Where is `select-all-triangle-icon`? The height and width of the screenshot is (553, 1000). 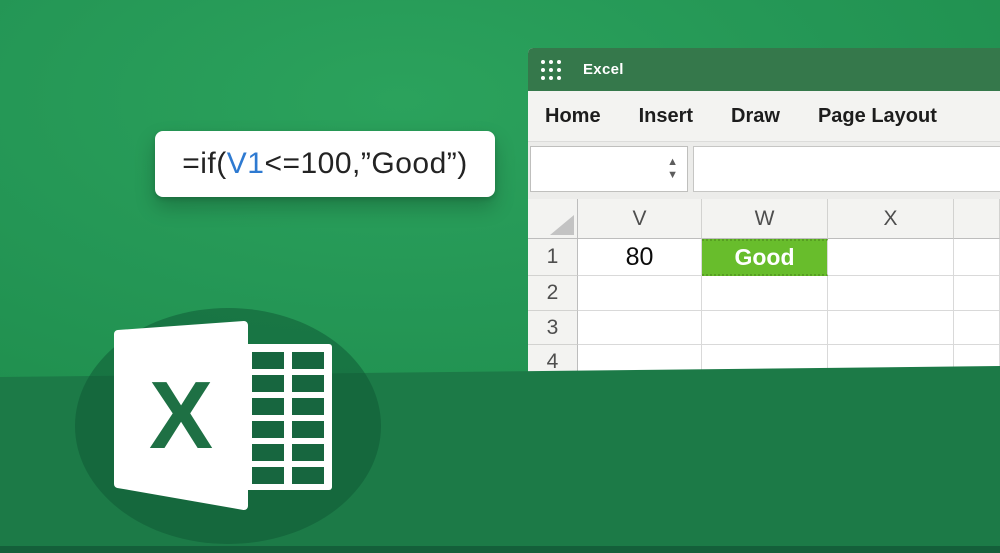 select-all-triangle-icon is located at coordinates (562, 225).